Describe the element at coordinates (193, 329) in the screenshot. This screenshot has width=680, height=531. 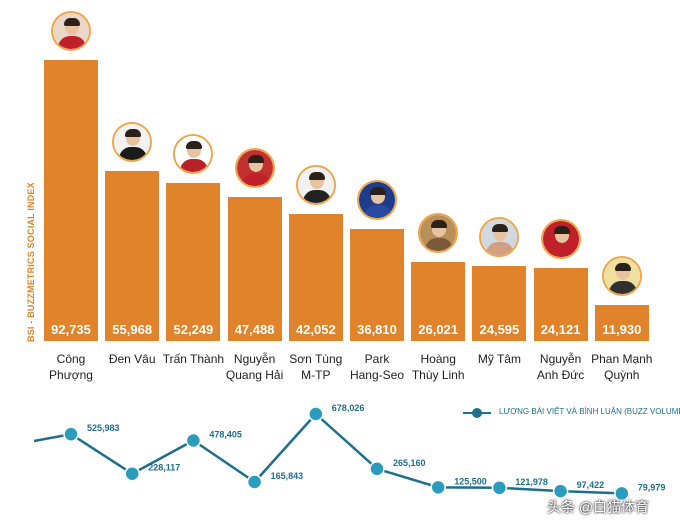
I see `bar-value-label: 52,249` at that location.